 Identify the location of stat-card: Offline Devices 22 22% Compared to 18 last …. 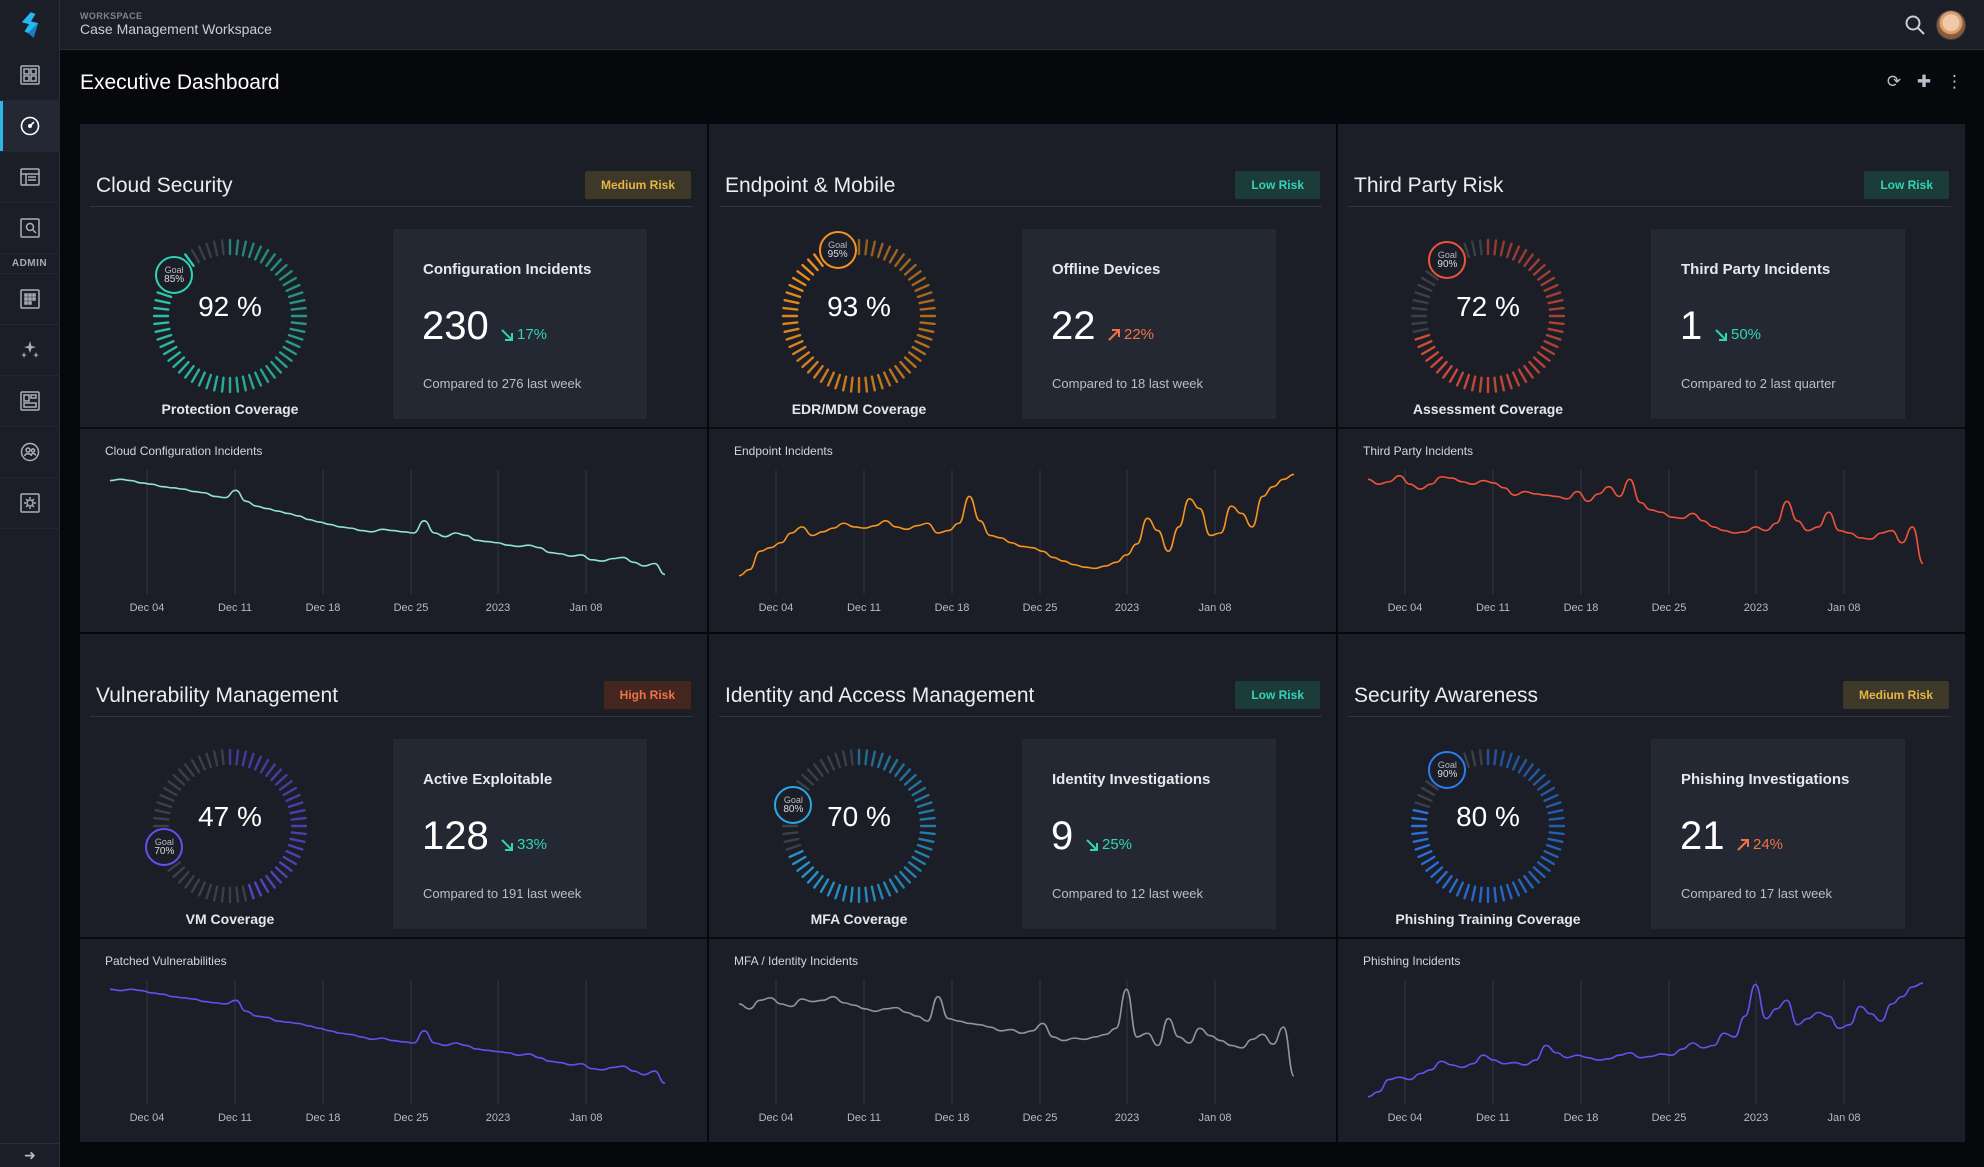
(1149, 324).